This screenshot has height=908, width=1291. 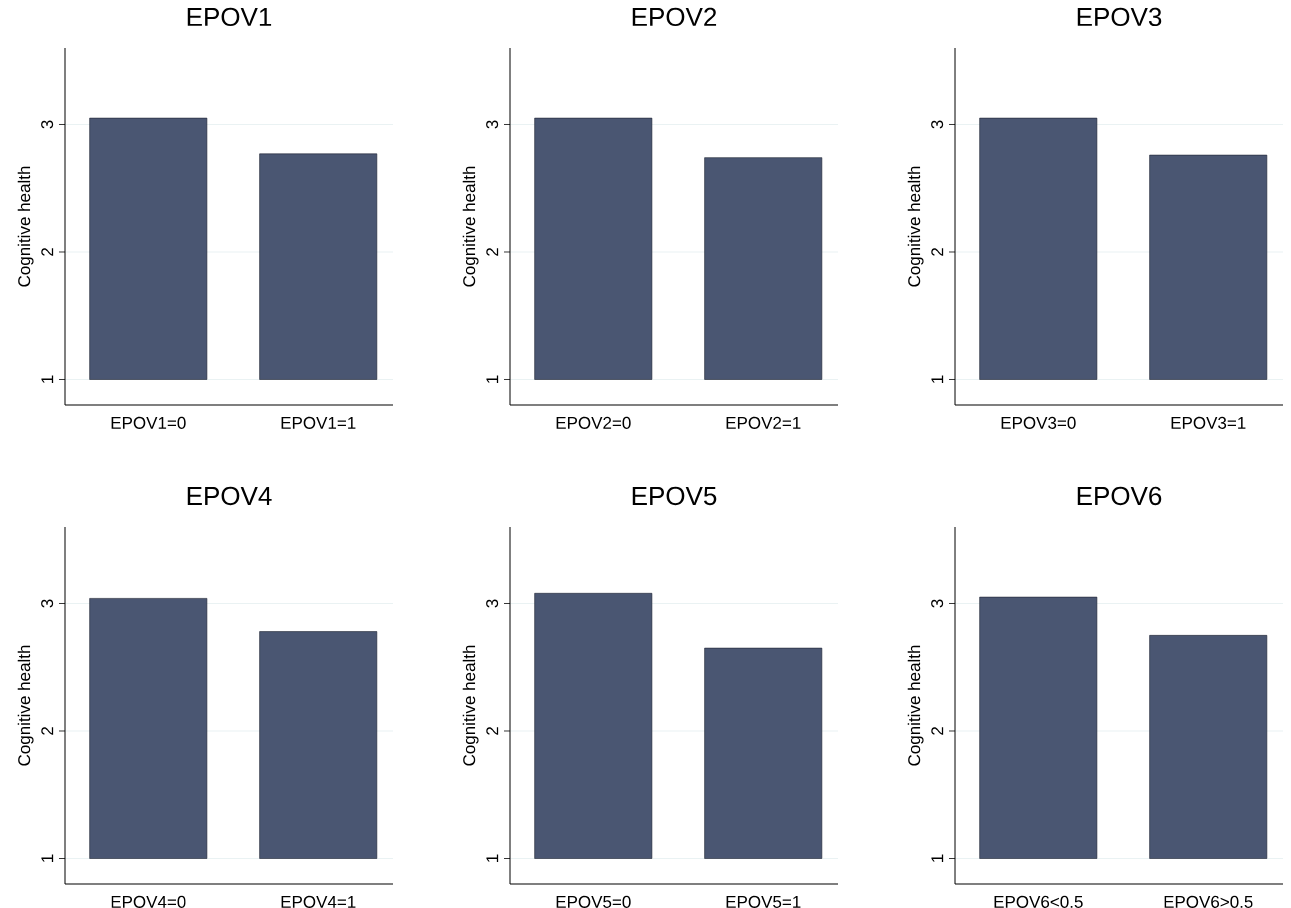 What do you see at coordinates (148, 422) in the screenshot?
I see `x-tick-label: EPOV1=0` at bounding box center [148, 422].